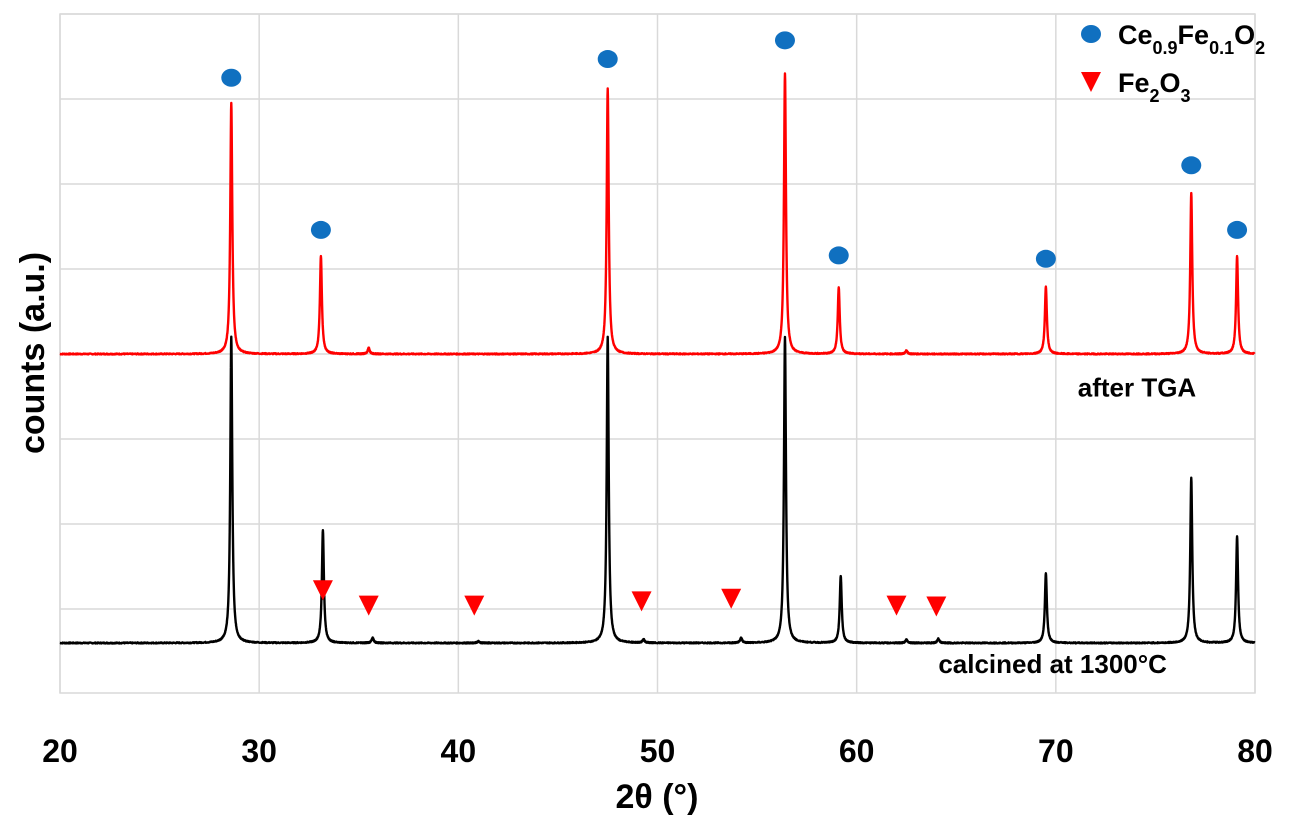  Describe the element at coordinates (1056, 751) in the screenshot. I see `x-tick-label: 70` at that location.